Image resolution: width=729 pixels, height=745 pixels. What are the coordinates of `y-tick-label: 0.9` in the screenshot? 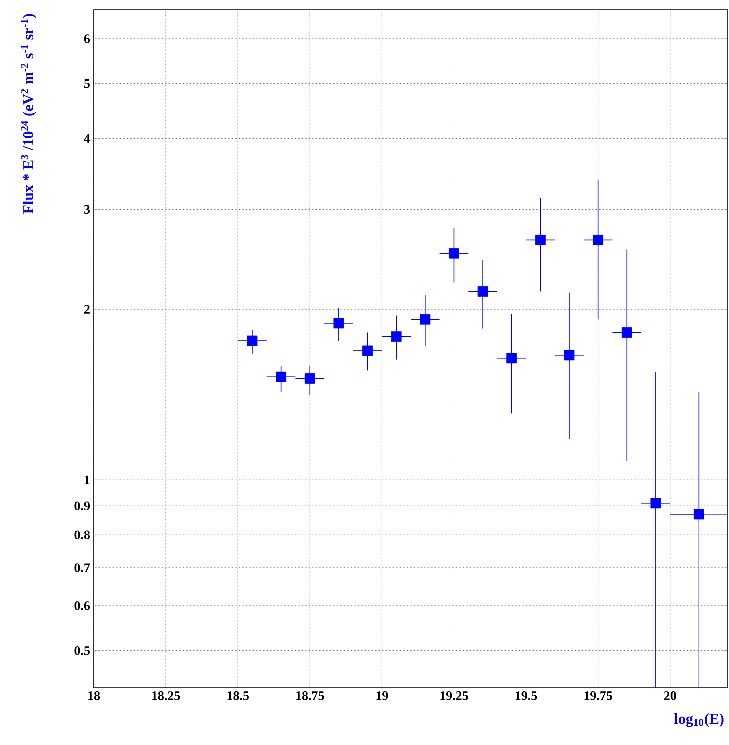 It's located at (82, 506).